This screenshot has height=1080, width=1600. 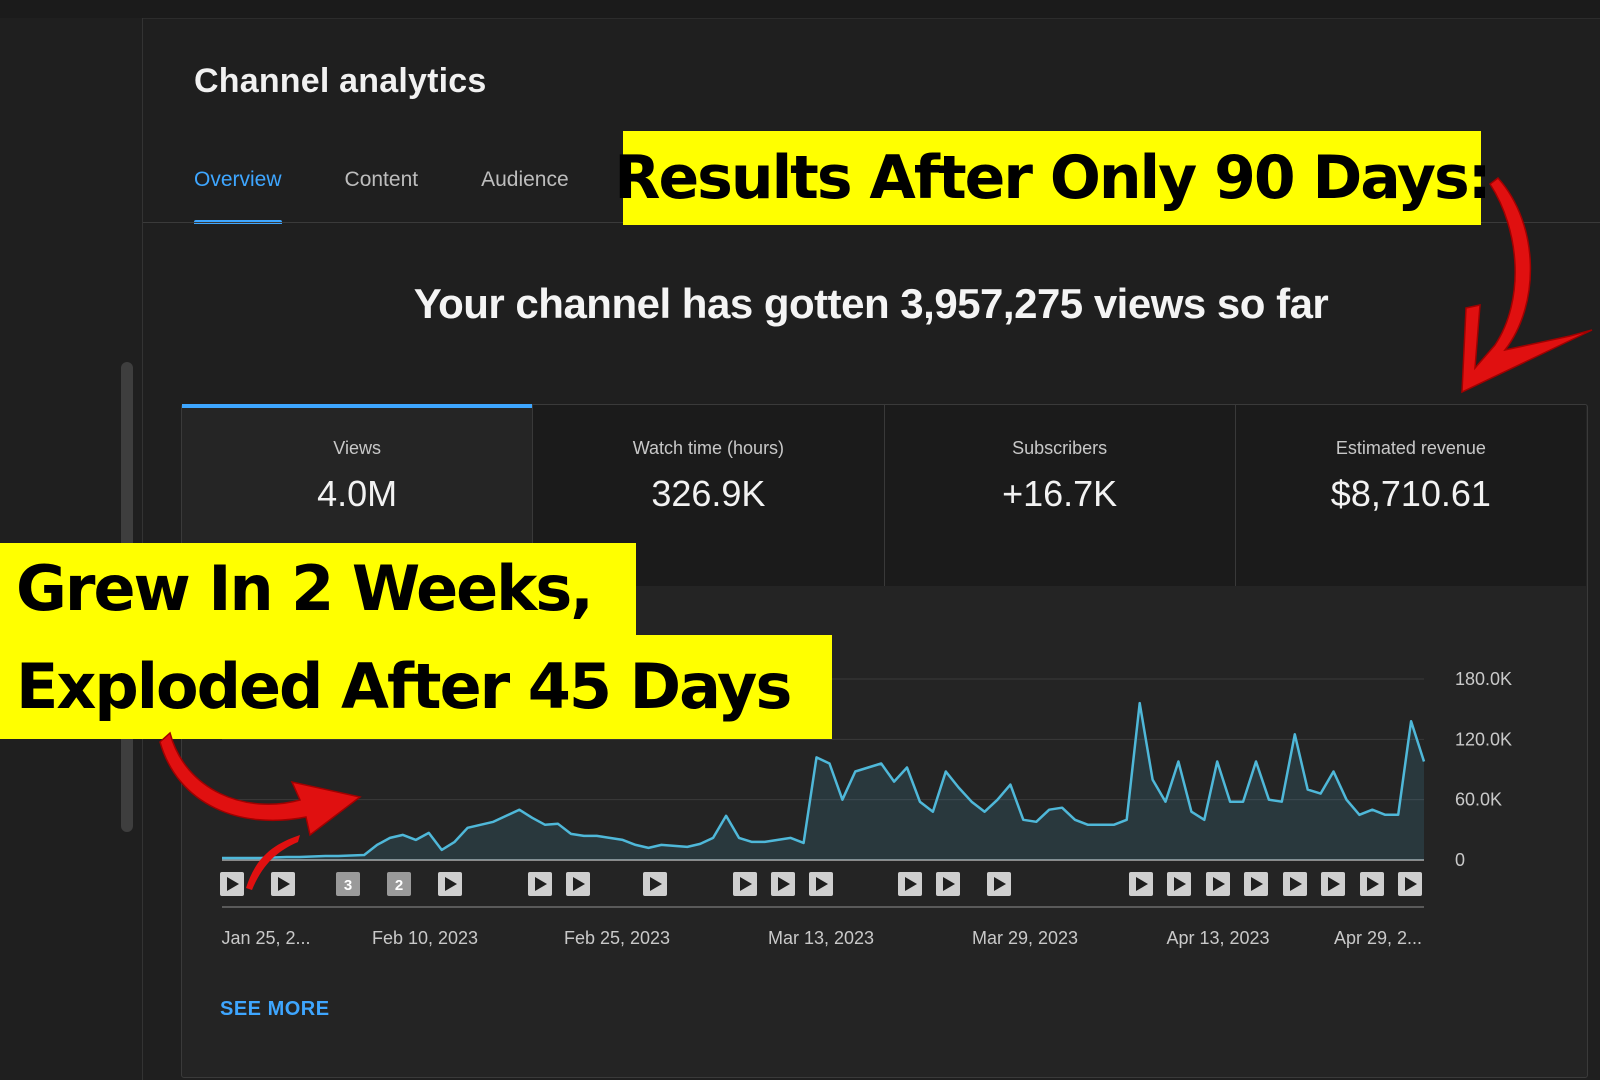 What do you see at coordinates (1483, 739) in the screenshot?
I see `y-tick-label: 120.0K` at bounding box center [1483, 739].